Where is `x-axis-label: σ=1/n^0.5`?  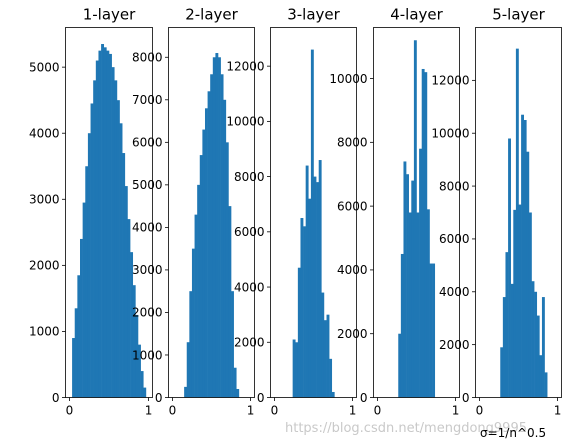
x-axis-label: σ=1/n^0.5 is located at coordinates (513, 433).